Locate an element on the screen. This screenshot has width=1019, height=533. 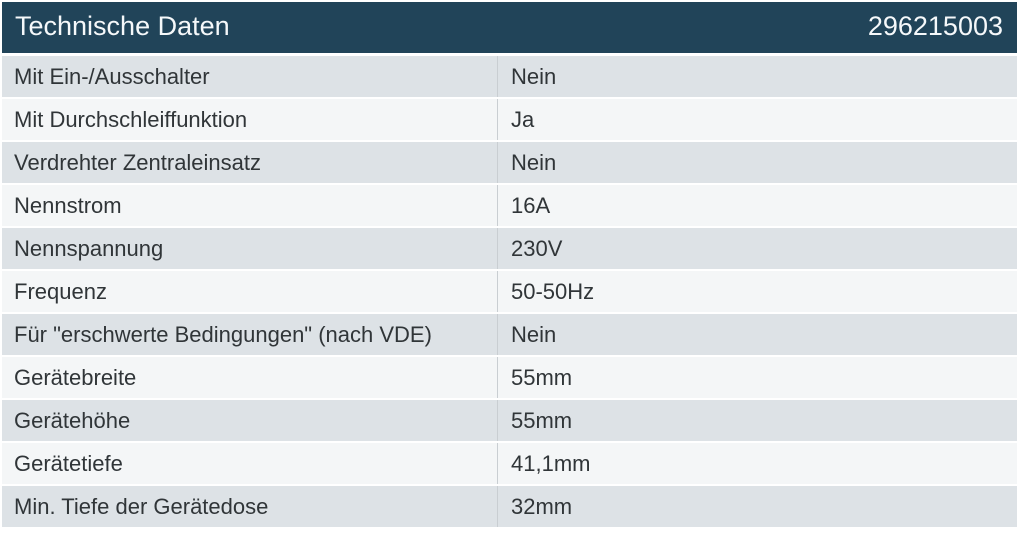
row-label: Mit Ein-/Ausschalter is located at coordinates (112, 76).